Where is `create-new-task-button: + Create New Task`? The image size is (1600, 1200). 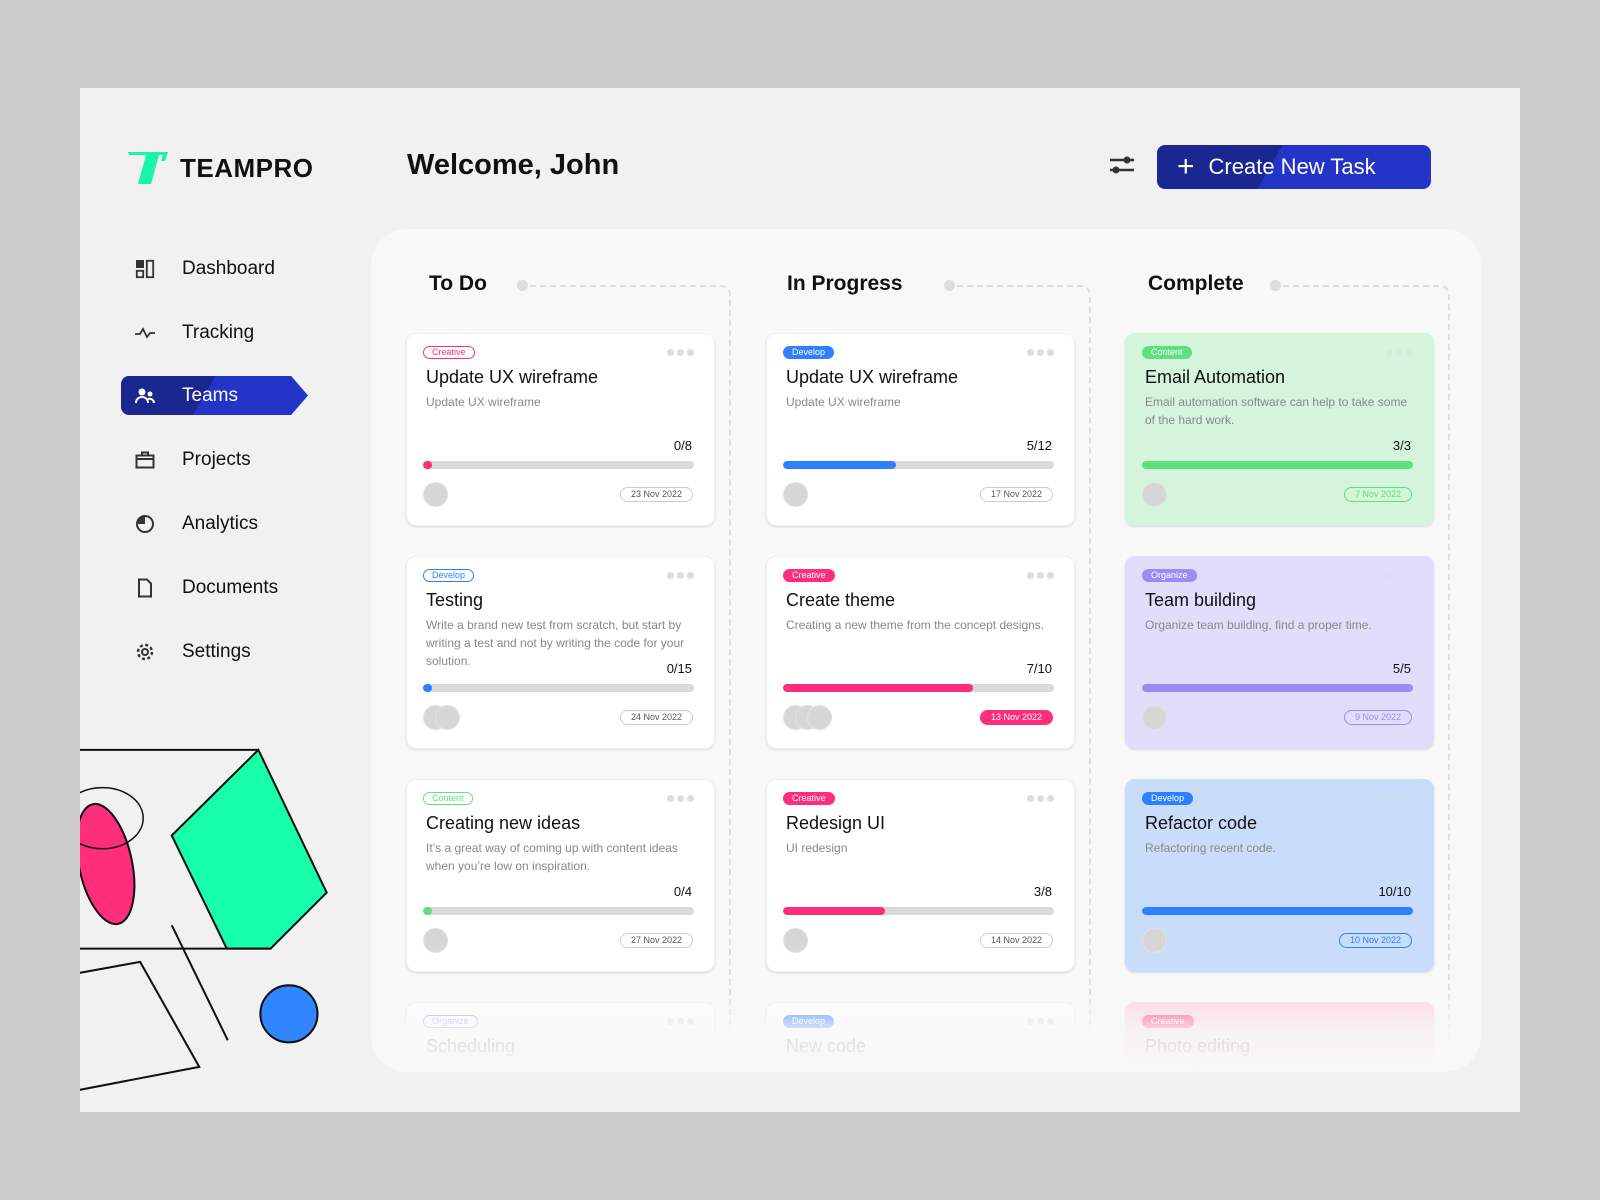 create-new-task-button: + Create New Task is located at coordinates (1294, 167).